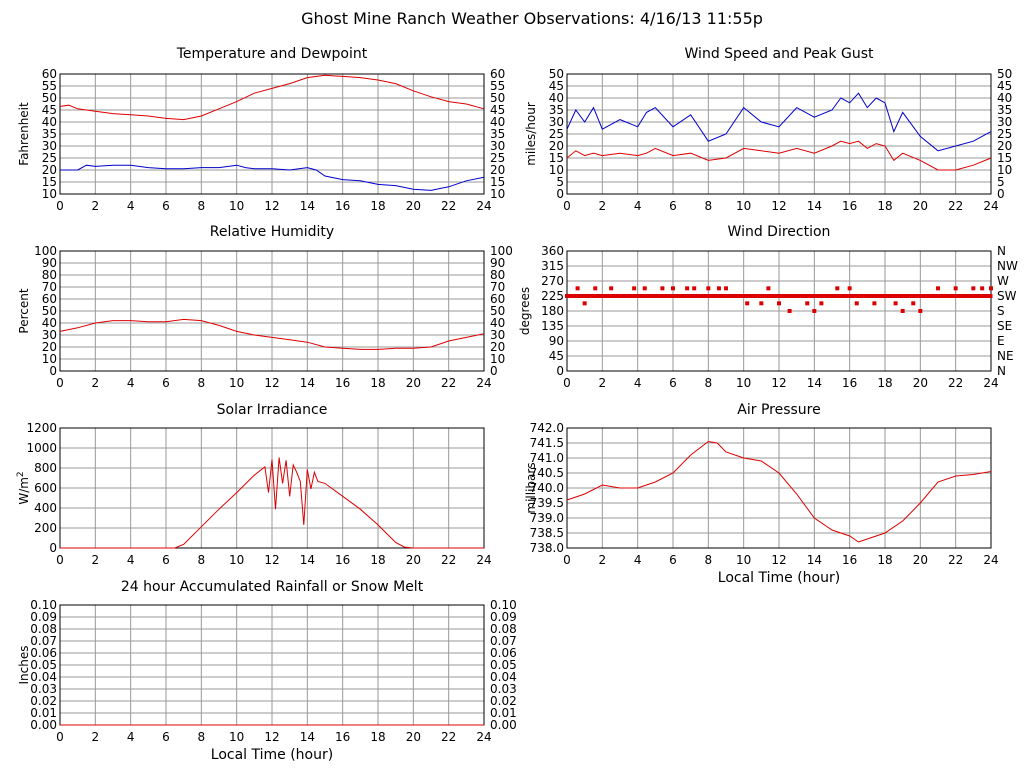 Image resolution: width=1024 pixels, height=772 pixels. I want to click on right-tick-label: 40, so click(1004, 98).